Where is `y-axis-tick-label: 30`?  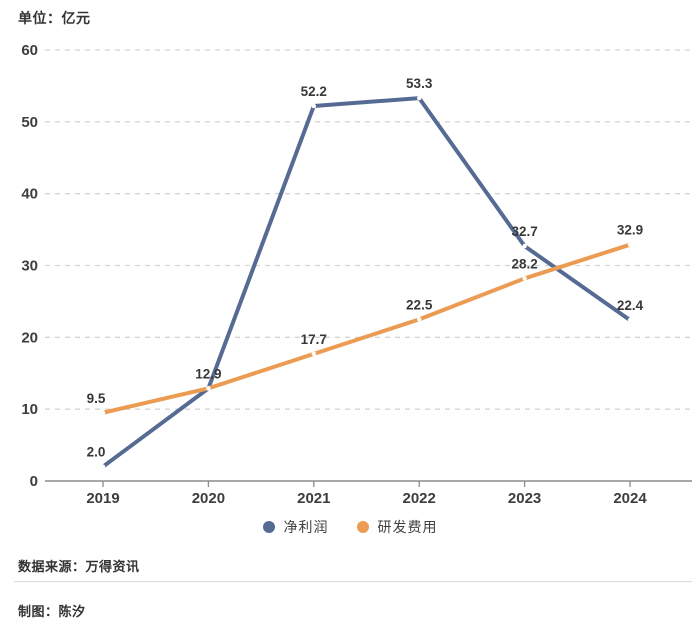 y-axis-tick-label: 30 is located at coordinates (29, 266).